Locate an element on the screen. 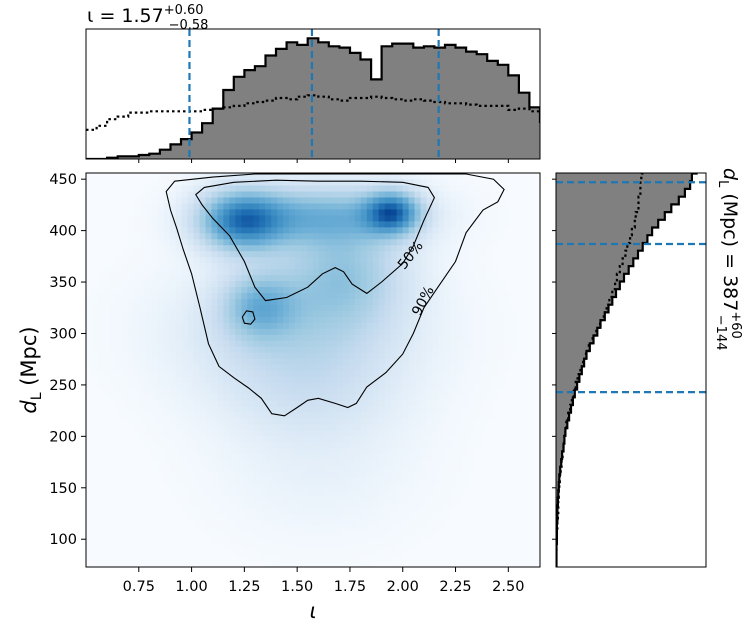  y-tick-label: 350 is located at coordinates (63, 283).